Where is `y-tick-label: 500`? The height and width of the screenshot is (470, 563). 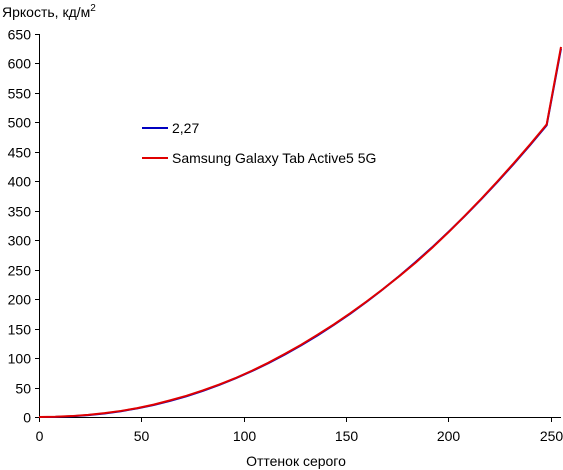
y-tick-label: 500 is located at coordinates (20, 123).